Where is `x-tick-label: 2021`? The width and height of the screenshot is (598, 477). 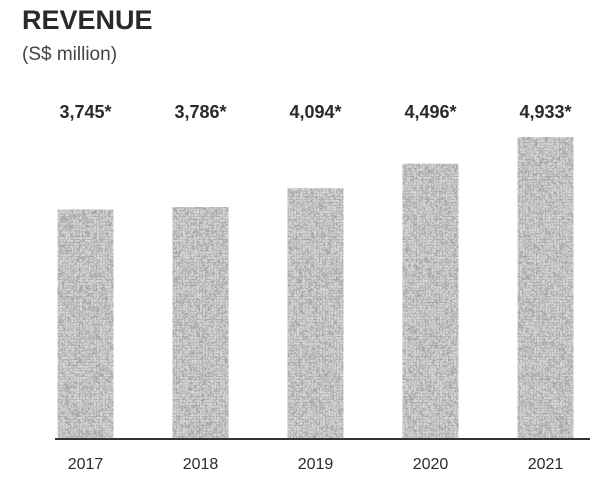 x-tick-label: 2021 is located at coordinates (546, 464).